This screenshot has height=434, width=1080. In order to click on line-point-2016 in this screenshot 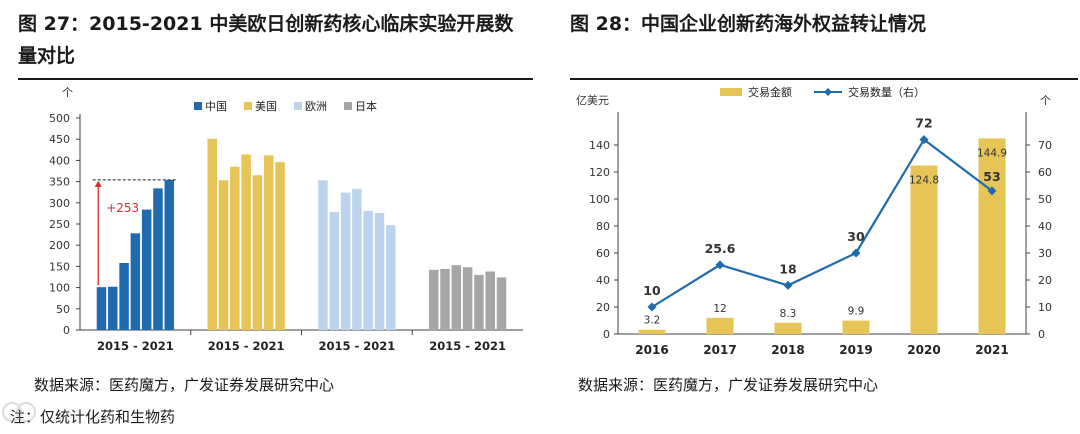, I will do `click(652, 307)`.